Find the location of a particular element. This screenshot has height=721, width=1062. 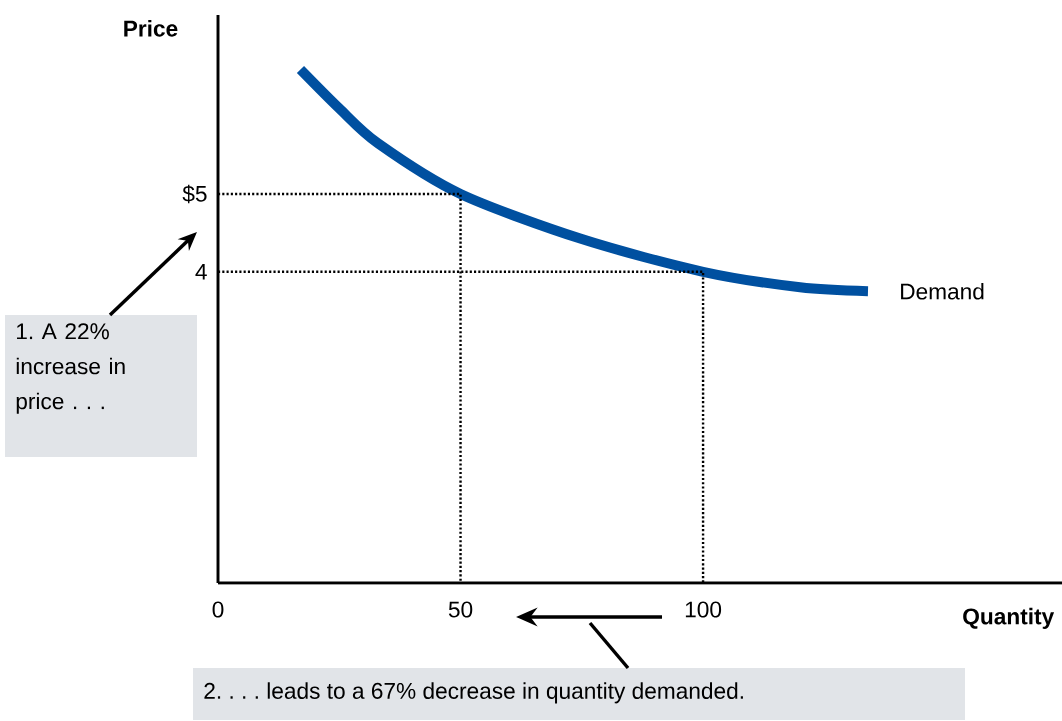

text: 1. A 22% increase in price . . . is located at coordinates (70, 368).